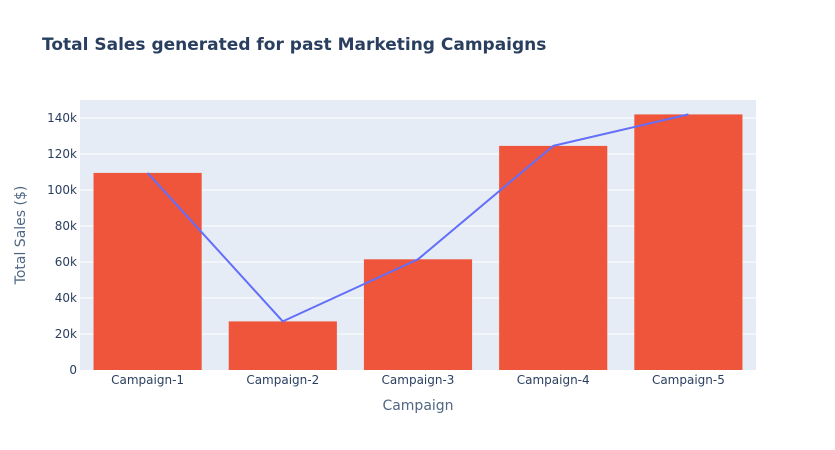 The image size is (835, 450). I want to click on x-tick-label: Campaign-3, so click(418, 380).